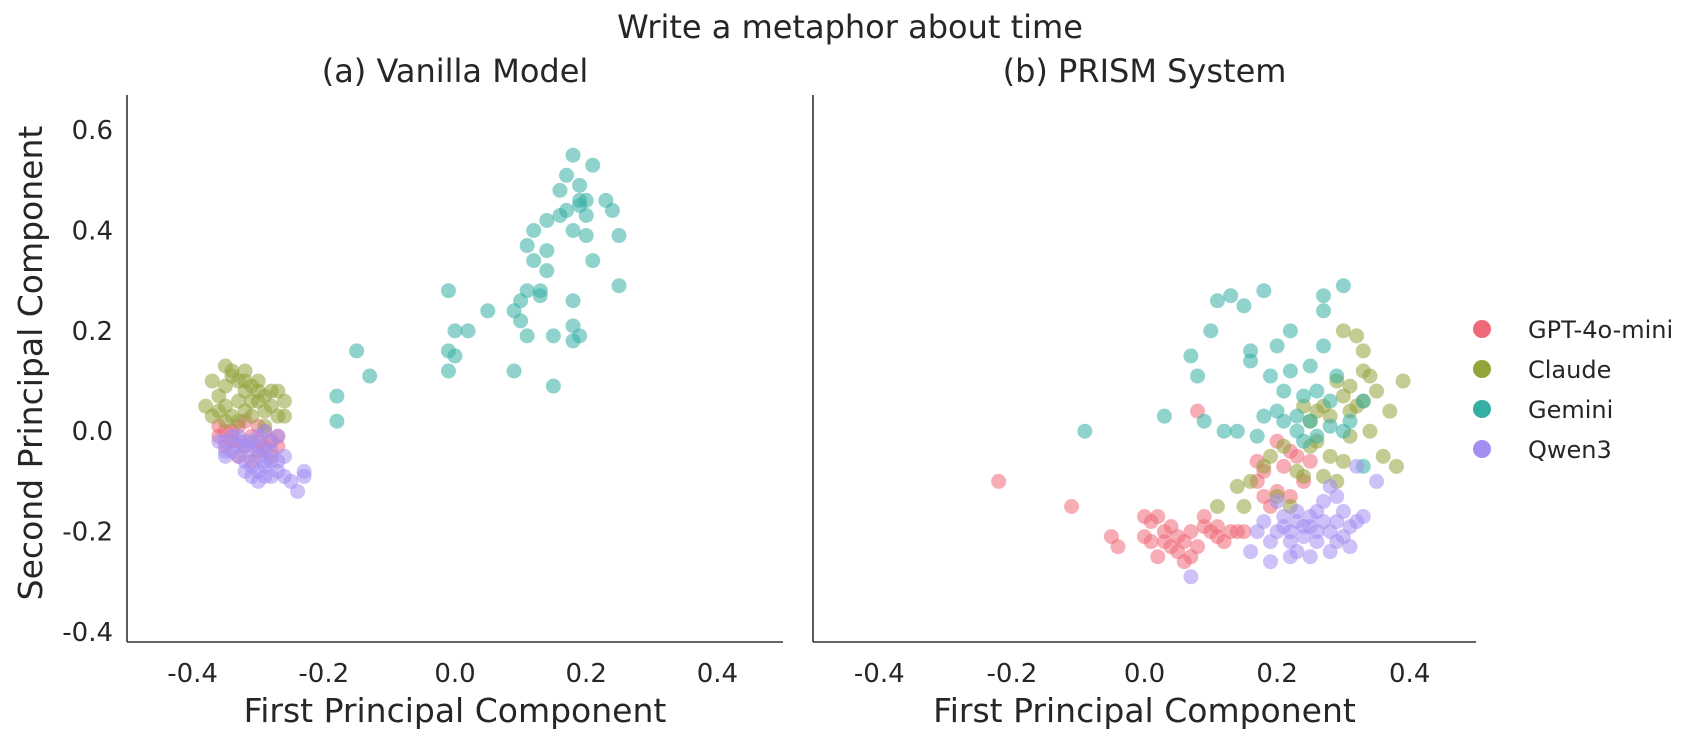 The height and width of the screenshot is (736, 1699). I want to click on y-tick-label: -0.4, so click(87, 633).